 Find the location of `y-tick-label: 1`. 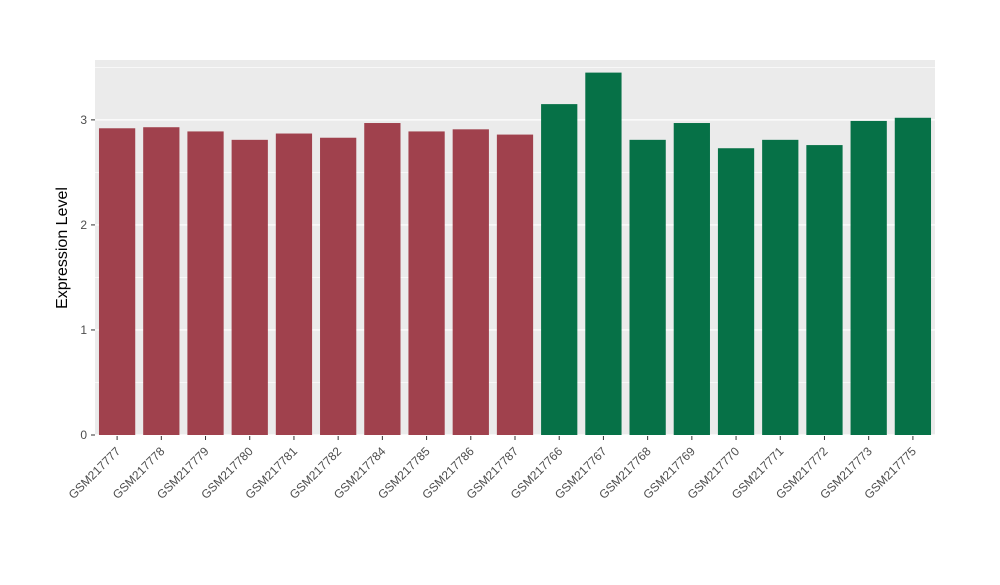

y-tick-label: 1 is located at coordinates (83, 330).